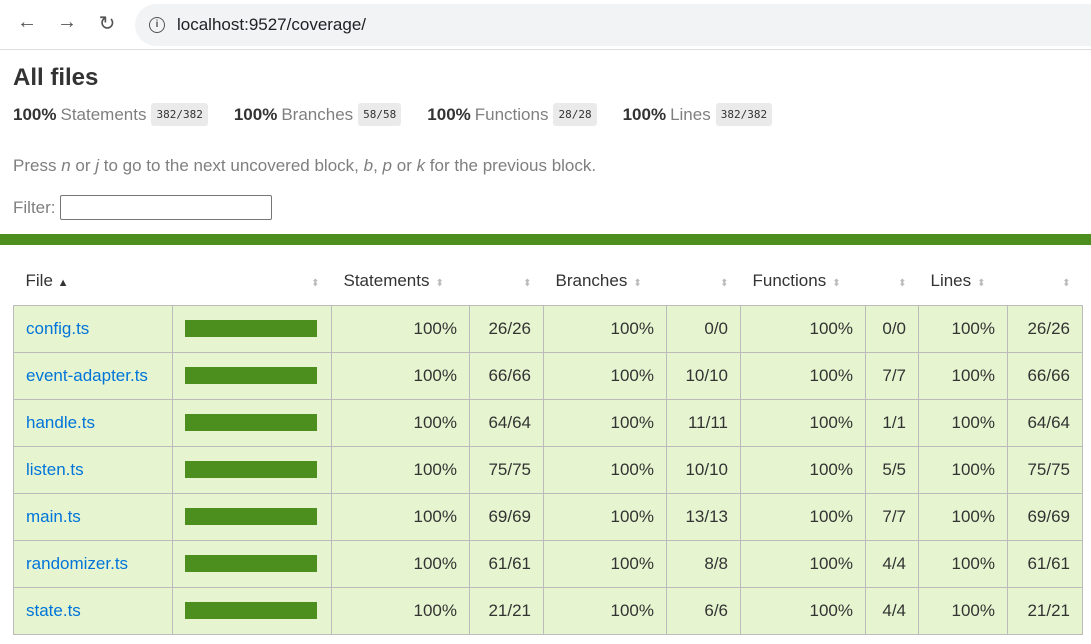  I want to click on coverage-status-bar, so click(545, 239).